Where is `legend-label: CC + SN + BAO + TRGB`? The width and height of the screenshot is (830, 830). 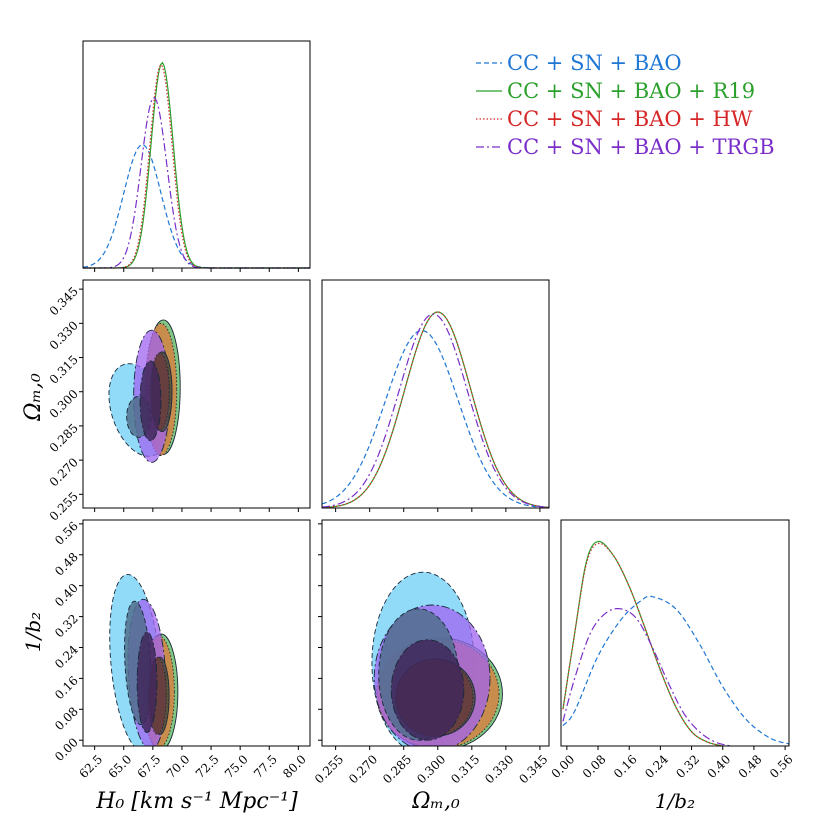 legend-label: CC + SN + BAO + TRGB is located at coordinates (641, 147).